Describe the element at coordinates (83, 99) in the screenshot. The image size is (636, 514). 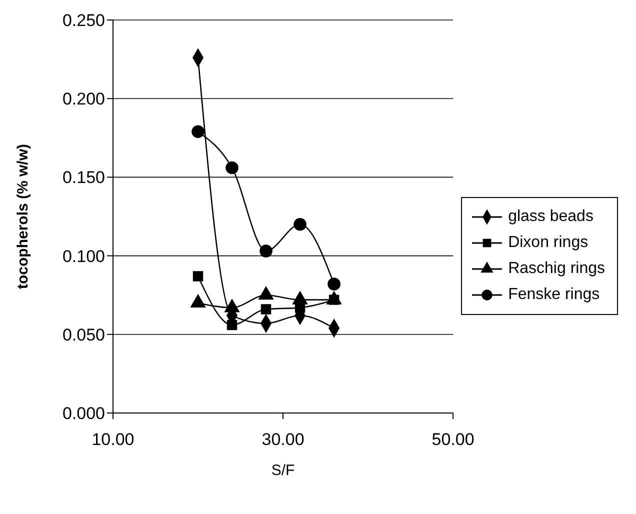
I see `y-tick-label: 0.200` at that location.